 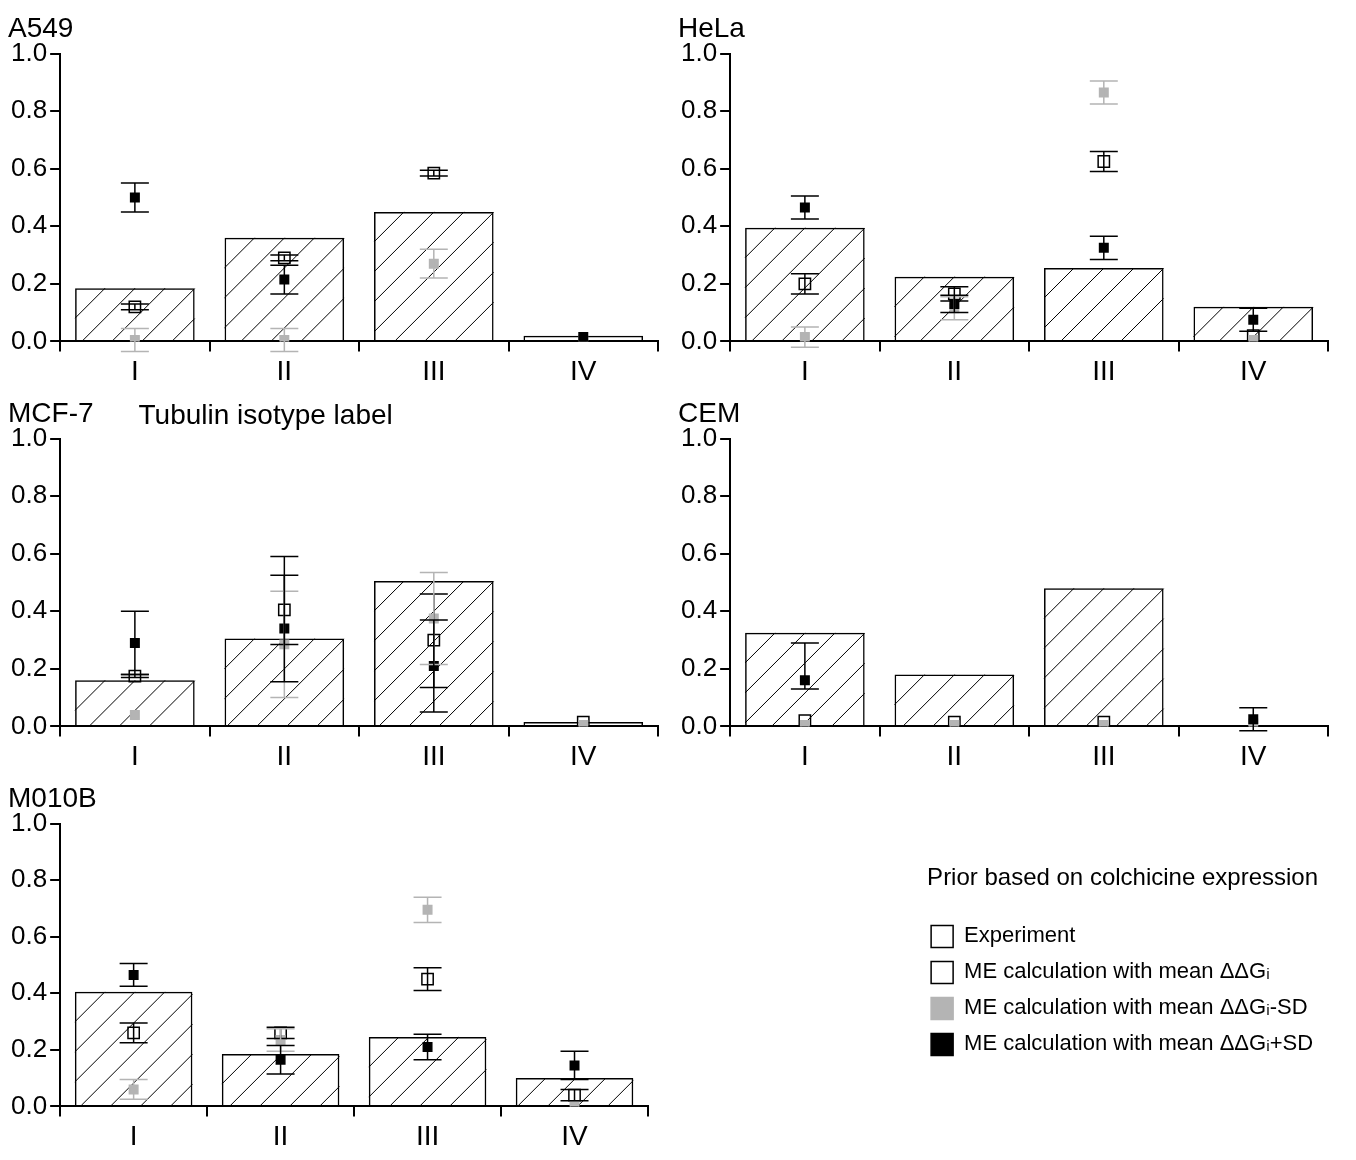 What do you see at coordinates (265, 414) in the screenshot?
I see `text: Tubulin isotype label` at bounding box center [265, 414].